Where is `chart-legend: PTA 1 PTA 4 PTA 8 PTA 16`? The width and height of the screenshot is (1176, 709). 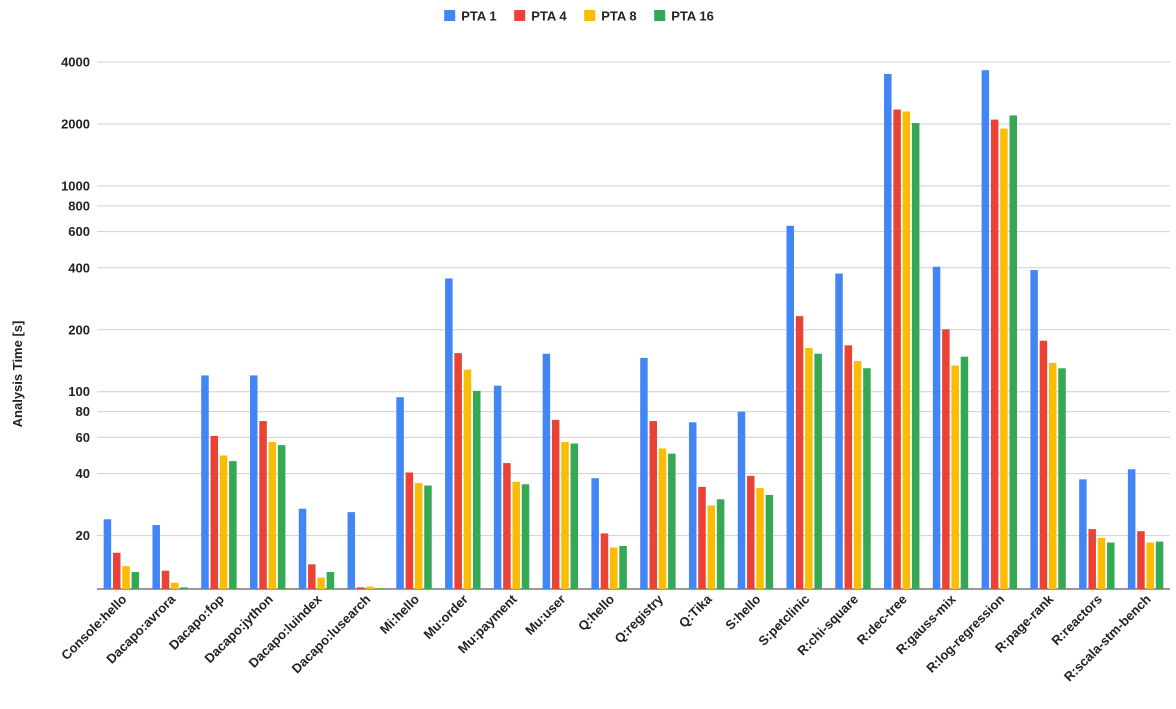
chart-legend: PTA 1 PTA 4 PTA 8 PTA 16 is located at coordinates (579, 16).